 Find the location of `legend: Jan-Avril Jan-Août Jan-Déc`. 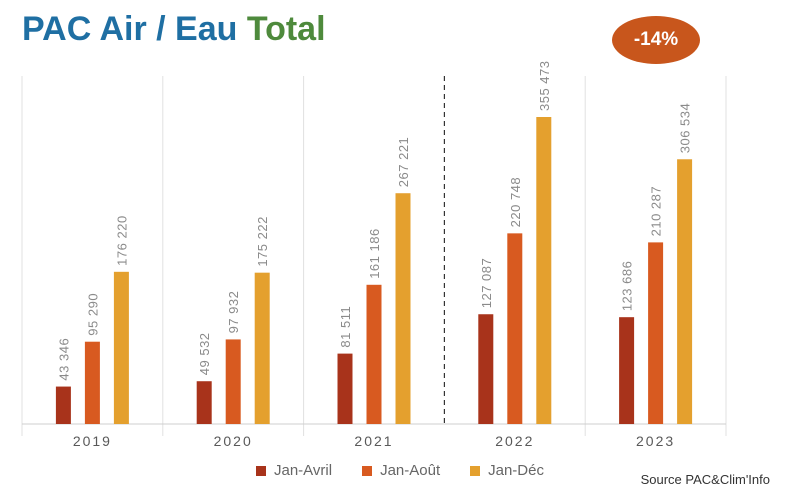

legend: Jan-Avril Jan-Août Jan-Déc is located at coordinates (400, 470).